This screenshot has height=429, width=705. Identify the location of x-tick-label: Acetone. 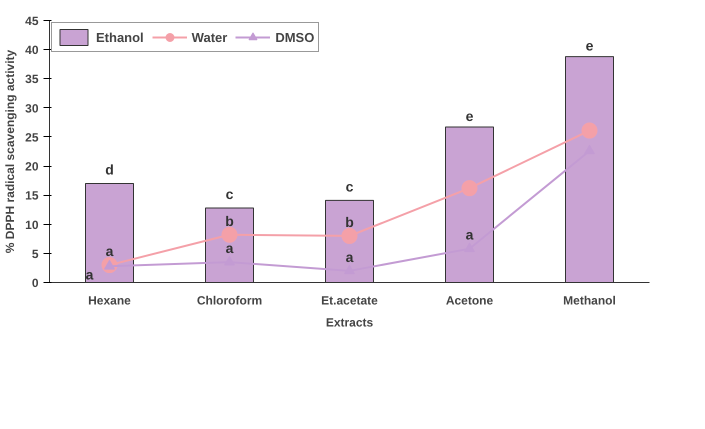
(470, 301).